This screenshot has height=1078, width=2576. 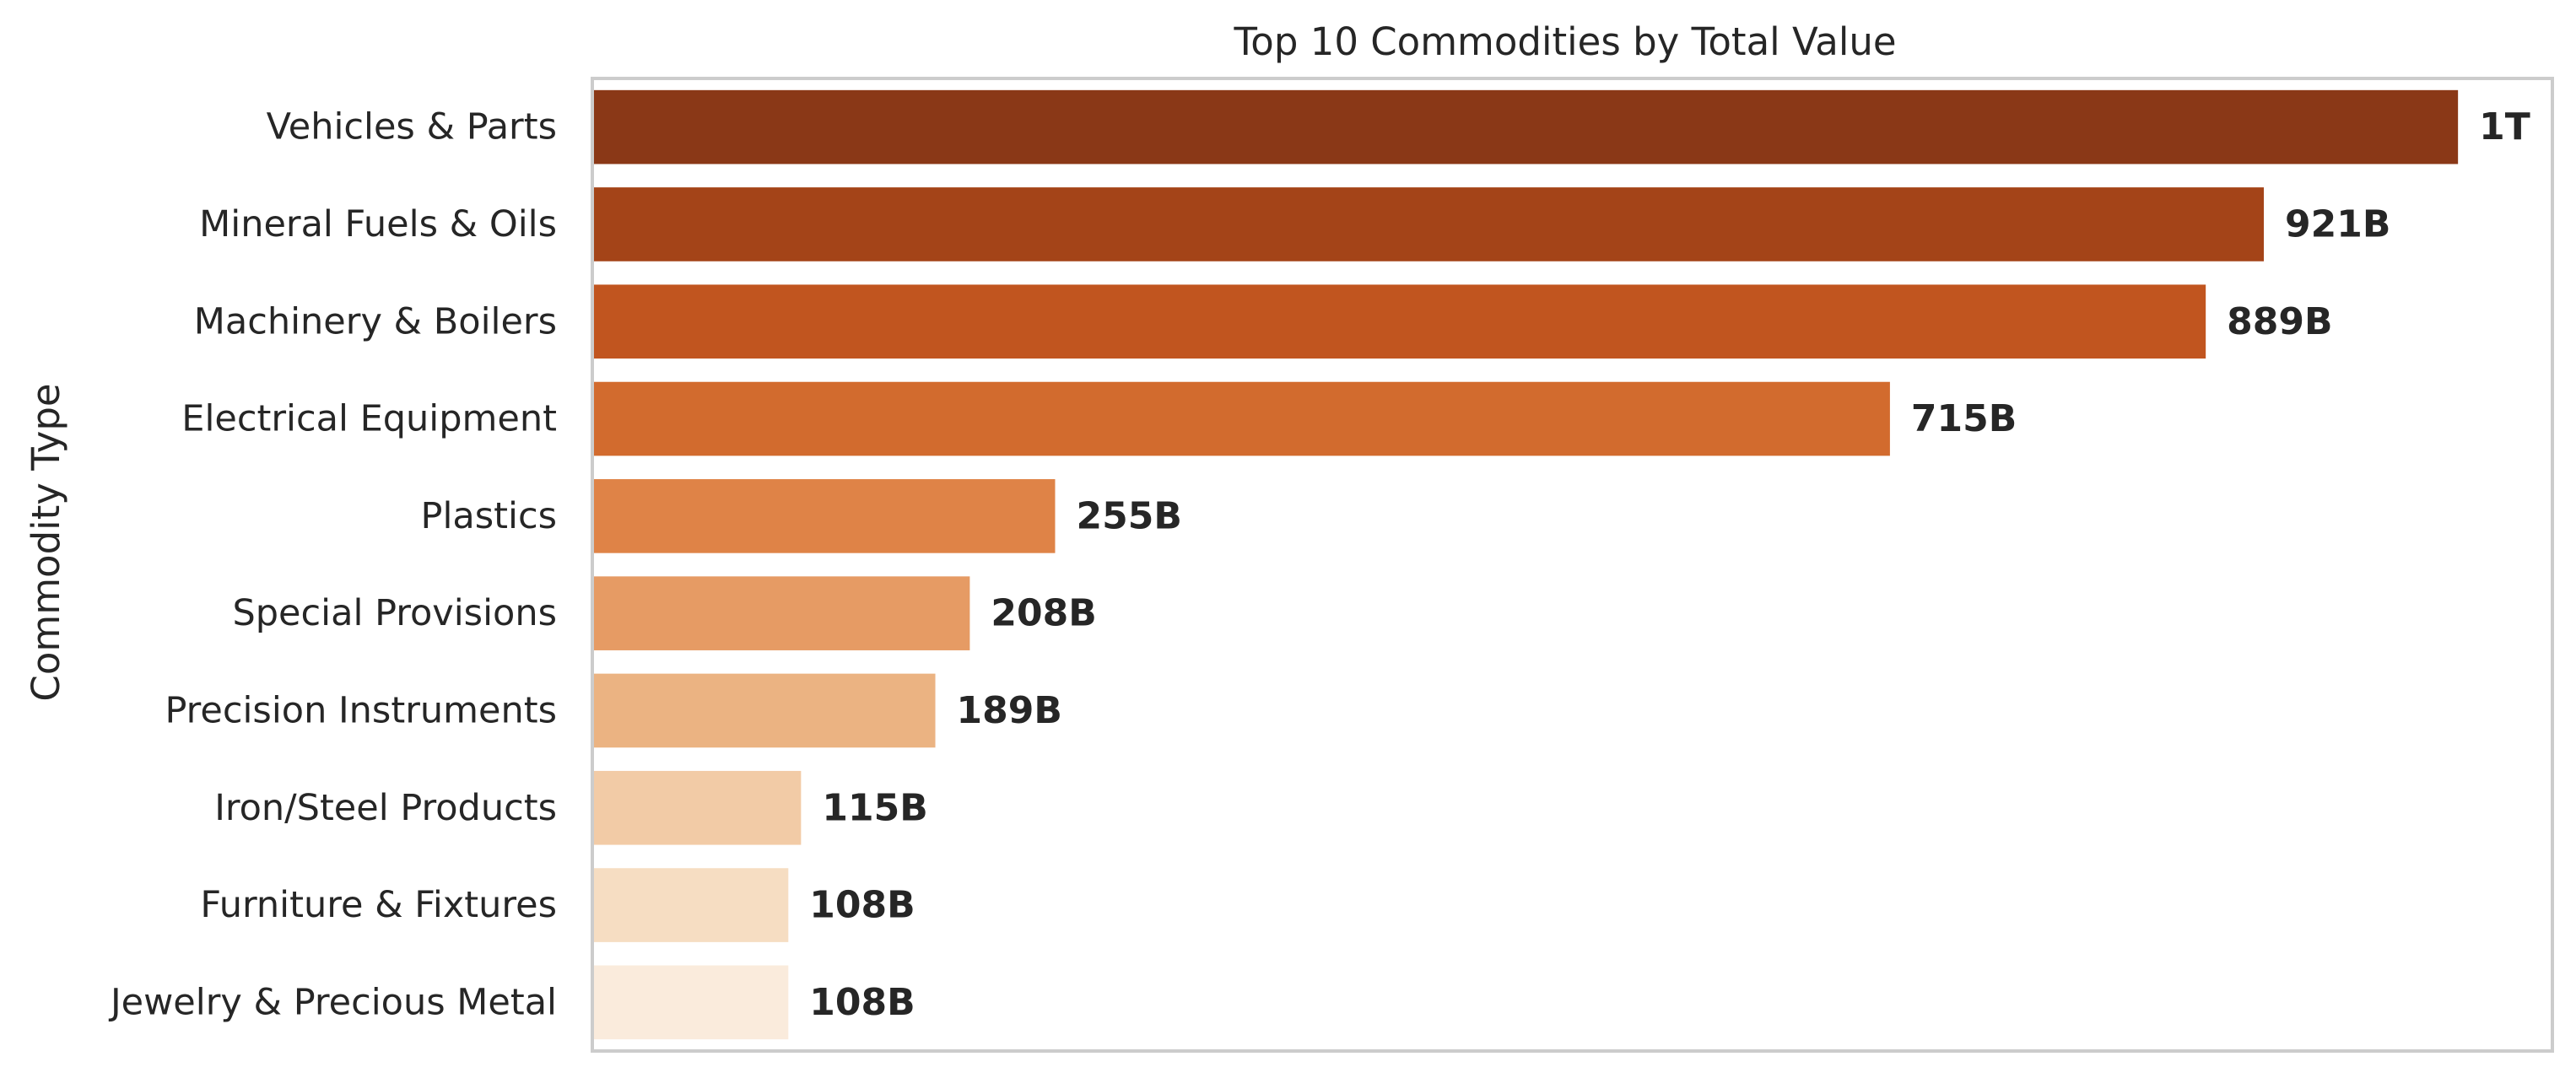 What do you see at coordinates (385, 808) in the screenshot?
I see `y-tick-label: Iron/Steel Products` at bounding box center [385, 808].